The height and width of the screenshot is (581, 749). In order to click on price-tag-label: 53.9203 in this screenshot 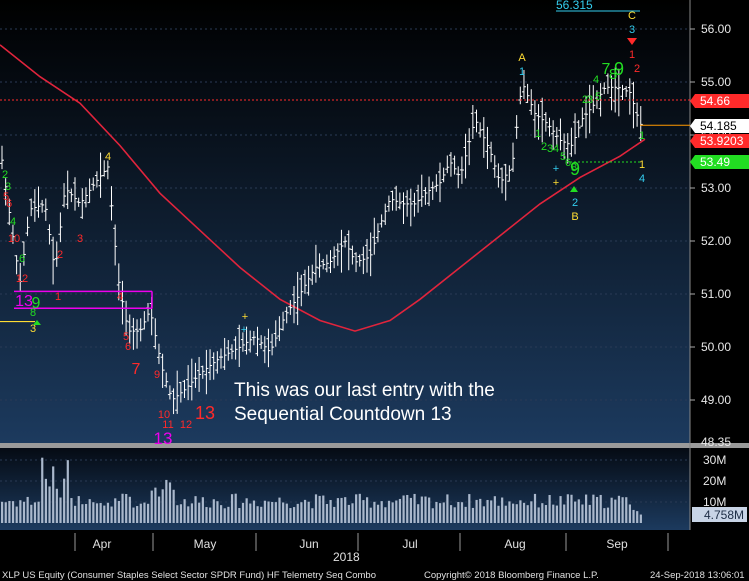, I will do `click(722, 141)`.